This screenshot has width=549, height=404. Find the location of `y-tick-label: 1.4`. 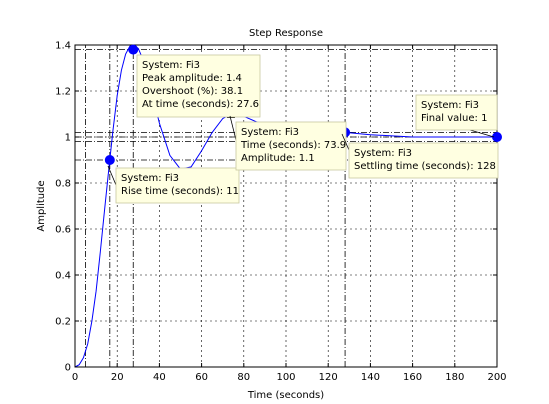

y-tick-label: 1.4 is located at coordinates (63, 46).